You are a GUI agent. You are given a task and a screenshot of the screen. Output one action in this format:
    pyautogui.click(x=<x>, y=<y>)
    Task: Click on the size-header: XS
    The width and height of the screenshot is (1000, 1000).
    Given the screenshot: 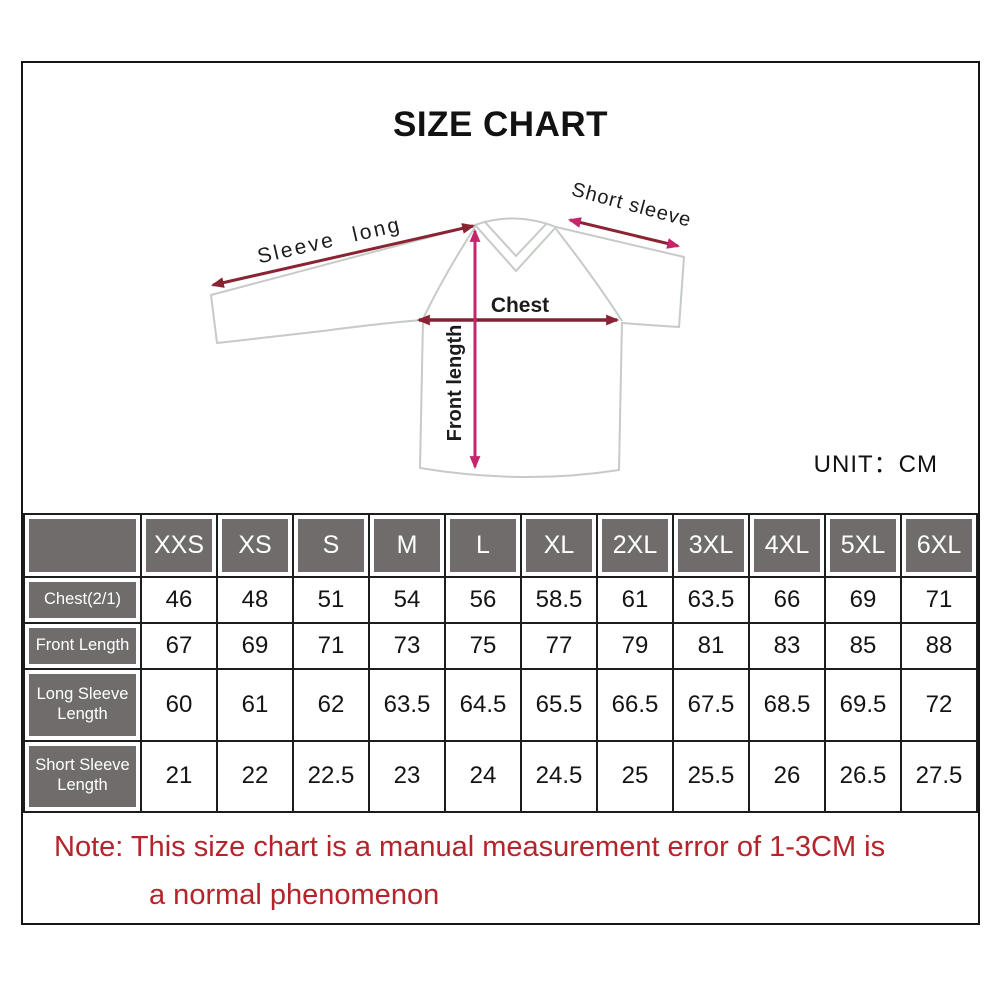 What is the action you would take?
    pyautogui.click(x=255, y=545)
    